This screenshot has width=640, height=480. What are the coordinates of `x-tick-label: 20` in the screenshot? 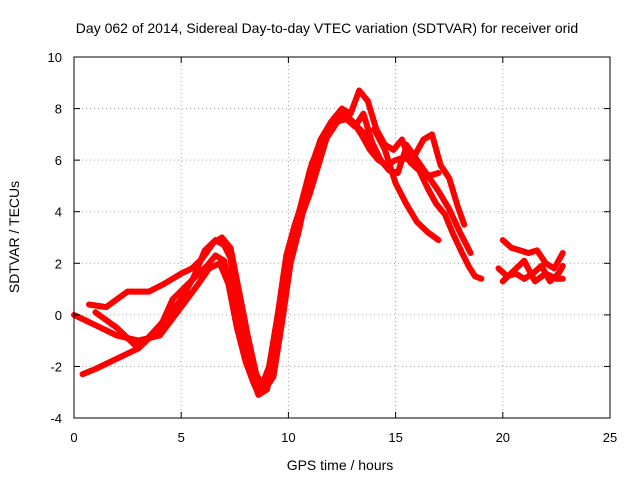 It's located at (503, 437).